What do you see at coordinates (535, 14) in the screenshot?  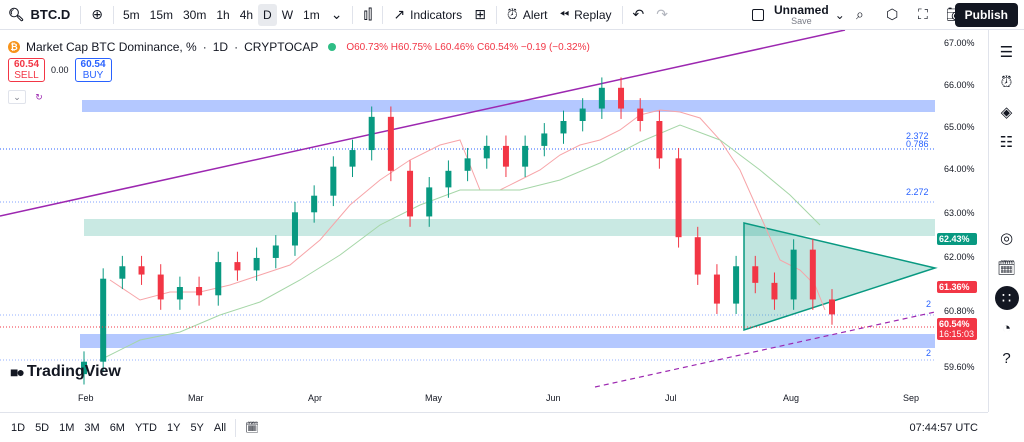 I see `alert-label: Alert` at bounding box center [535, 14].